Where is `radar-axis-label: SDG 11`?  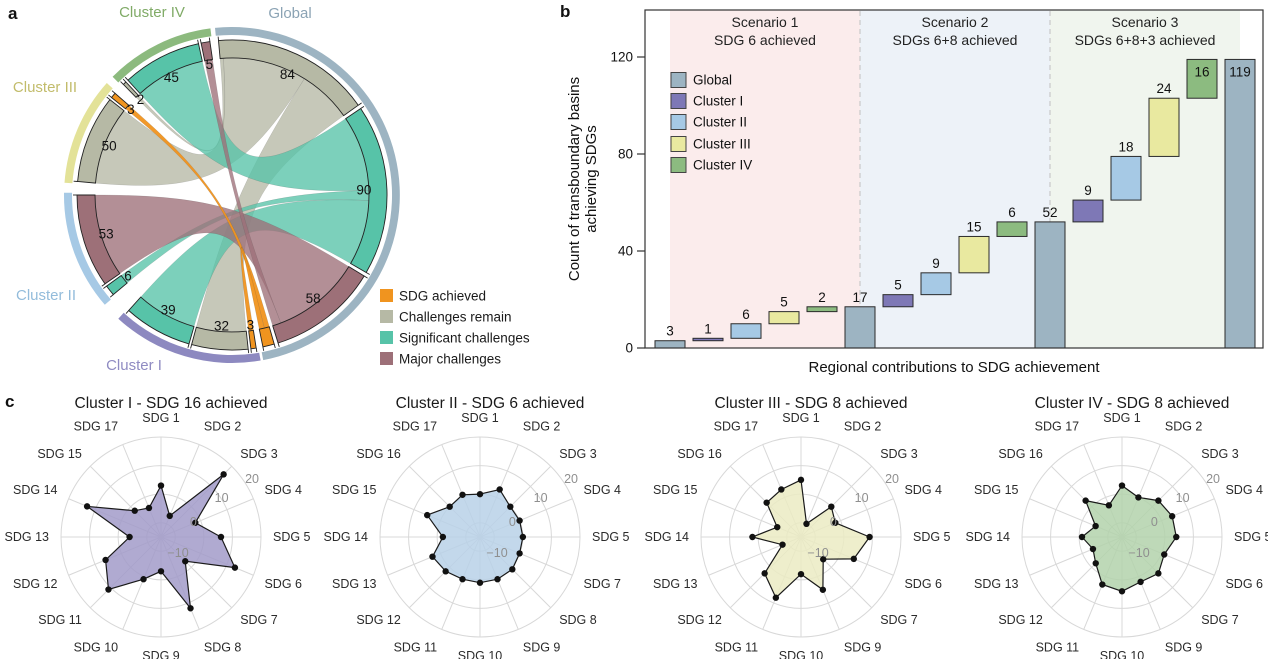
radar-axis-label: SDG 11 is located at coordinates (737, 647).